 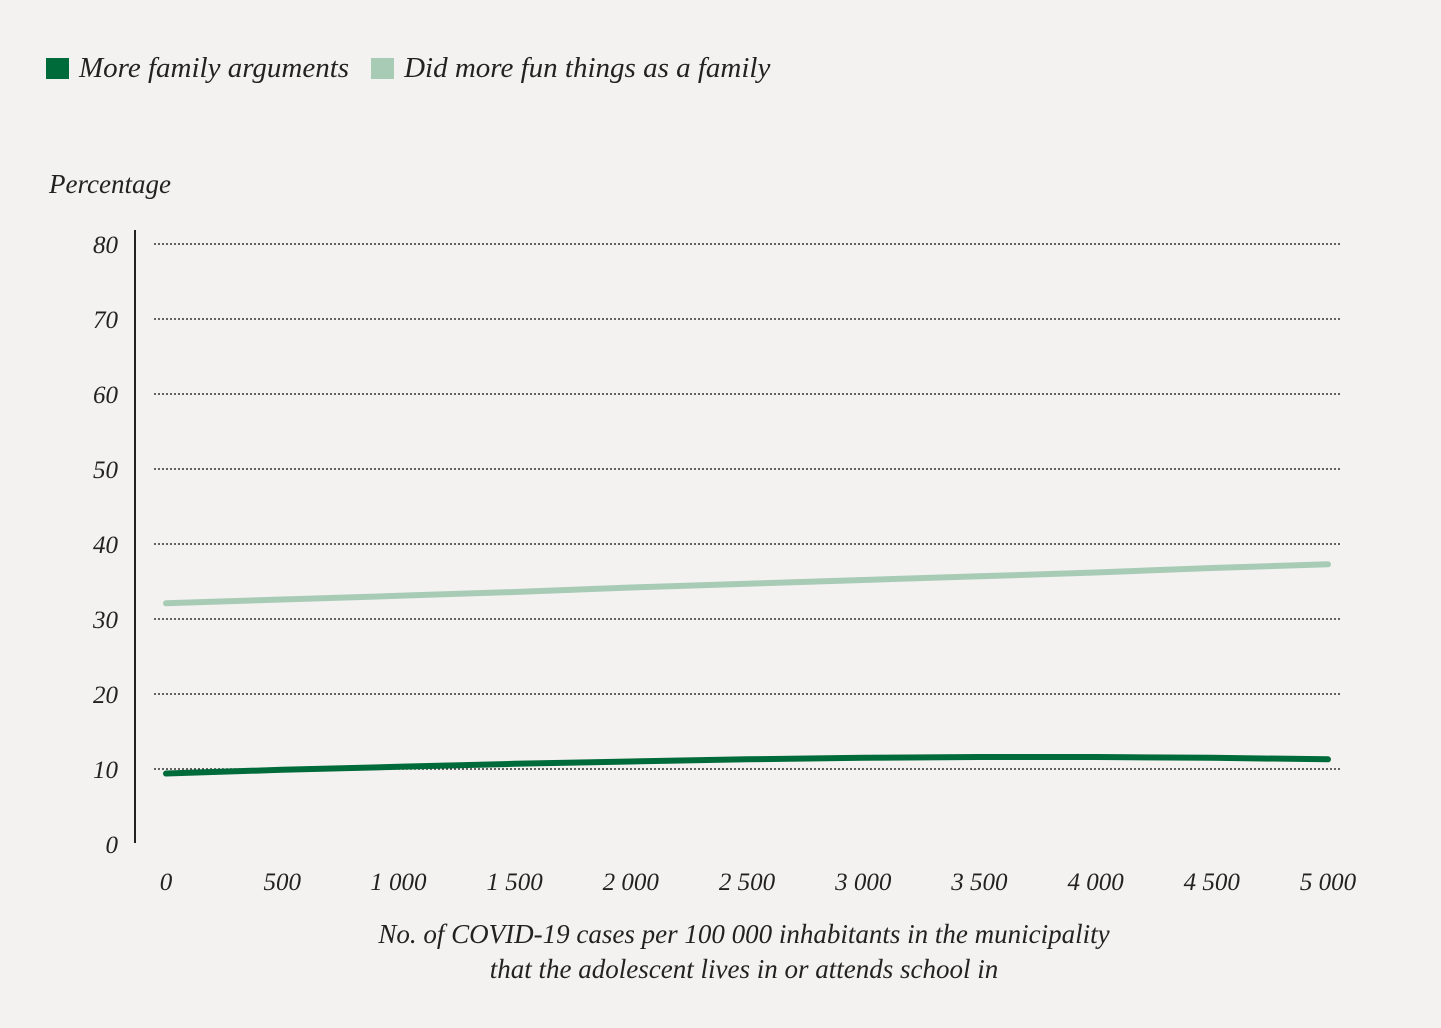 I want to click on series-line-family-arguments, so click(x=747, y=765).